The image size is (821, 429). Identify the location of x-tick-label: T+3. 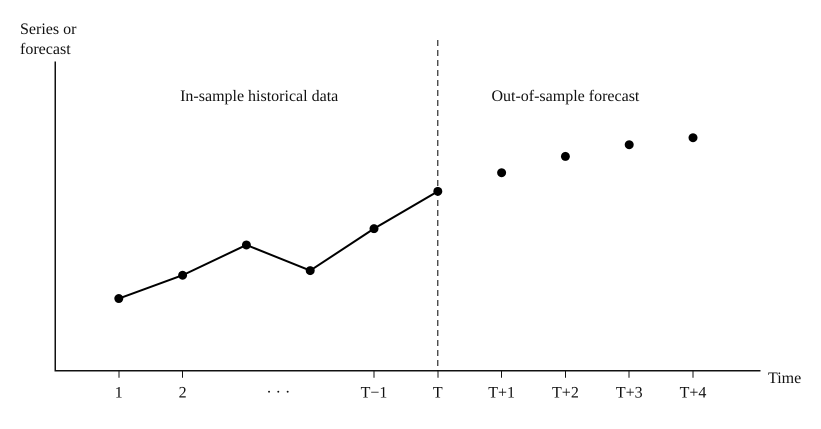
(629, 393).